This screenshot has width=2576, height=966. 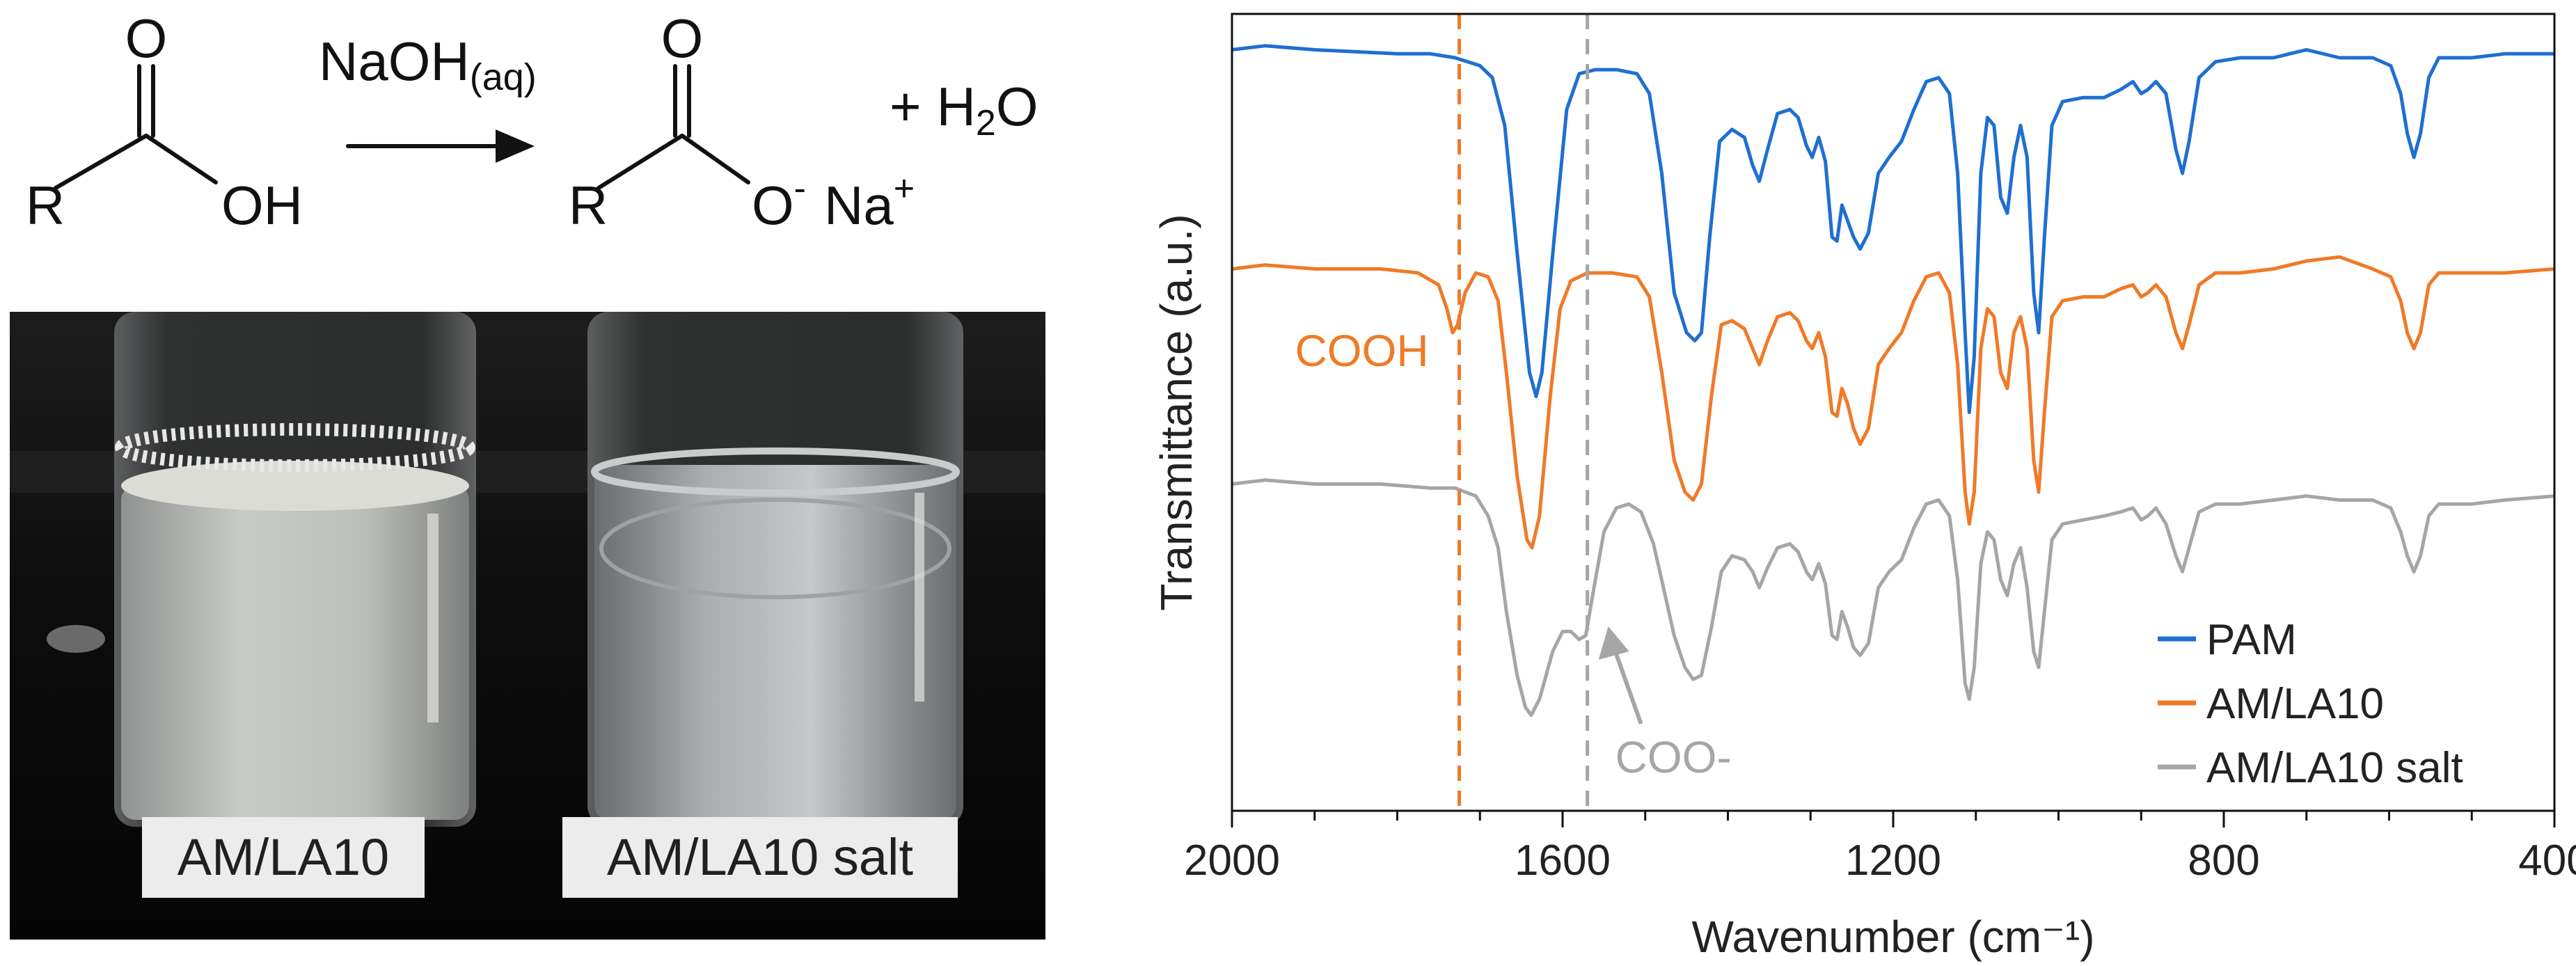 What do you see at coordinates (1673, 757) in the screenshot?
I see `annotation-coo: COO-` at bounding box center [1673, 757].